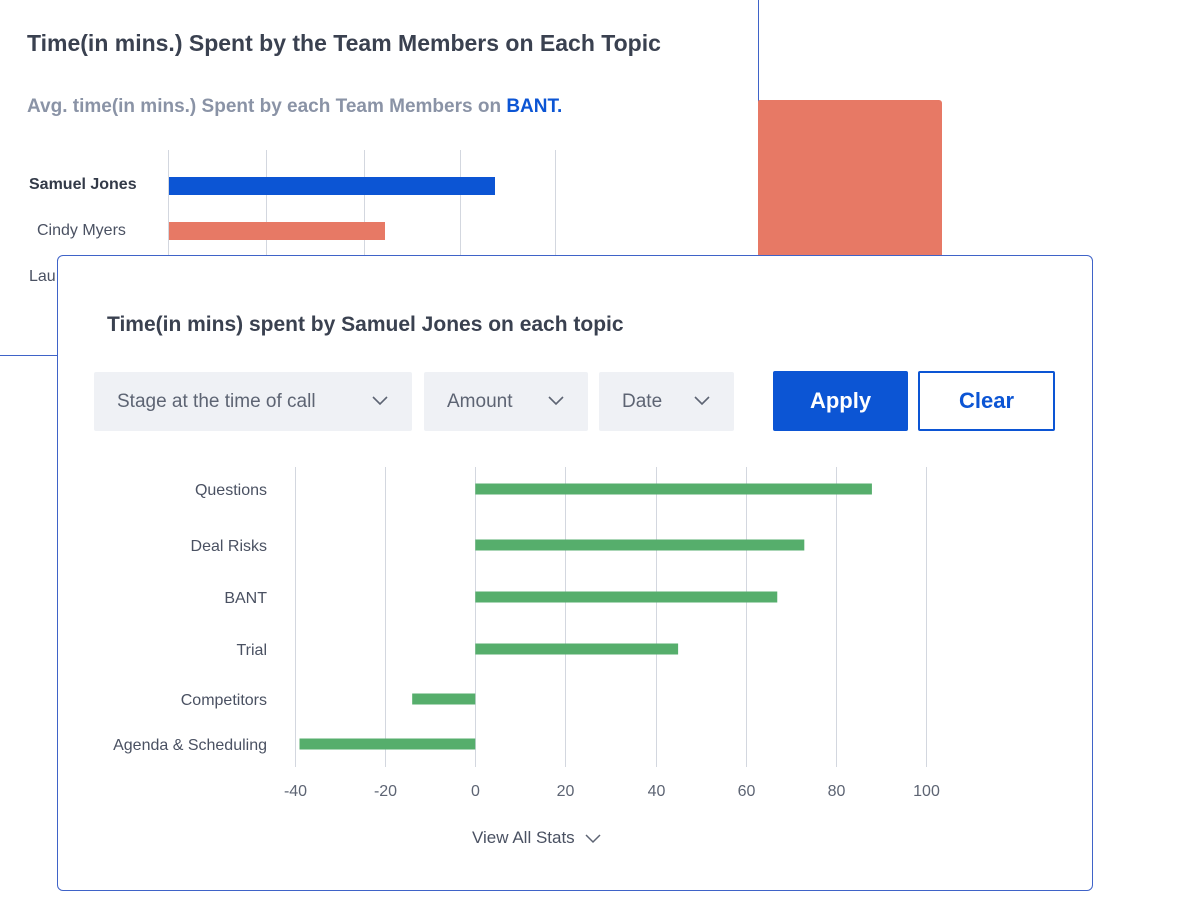 The image size is (1179, 923). I want to click on category-label: Deal Risks, so click(229, 546).